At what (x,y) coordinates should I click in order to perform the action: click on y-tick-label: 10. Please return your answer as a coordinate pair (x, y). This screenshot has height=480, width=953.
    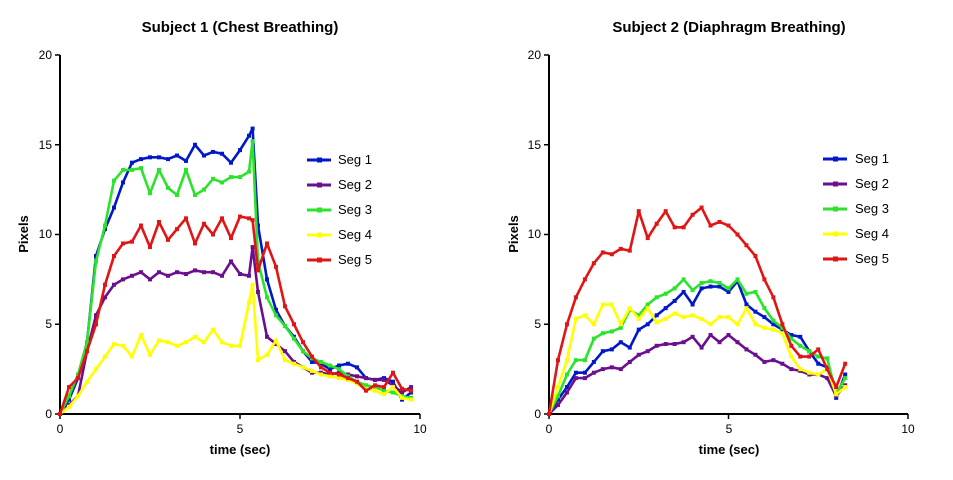
    Looking at the image, I should click on (535, 234).